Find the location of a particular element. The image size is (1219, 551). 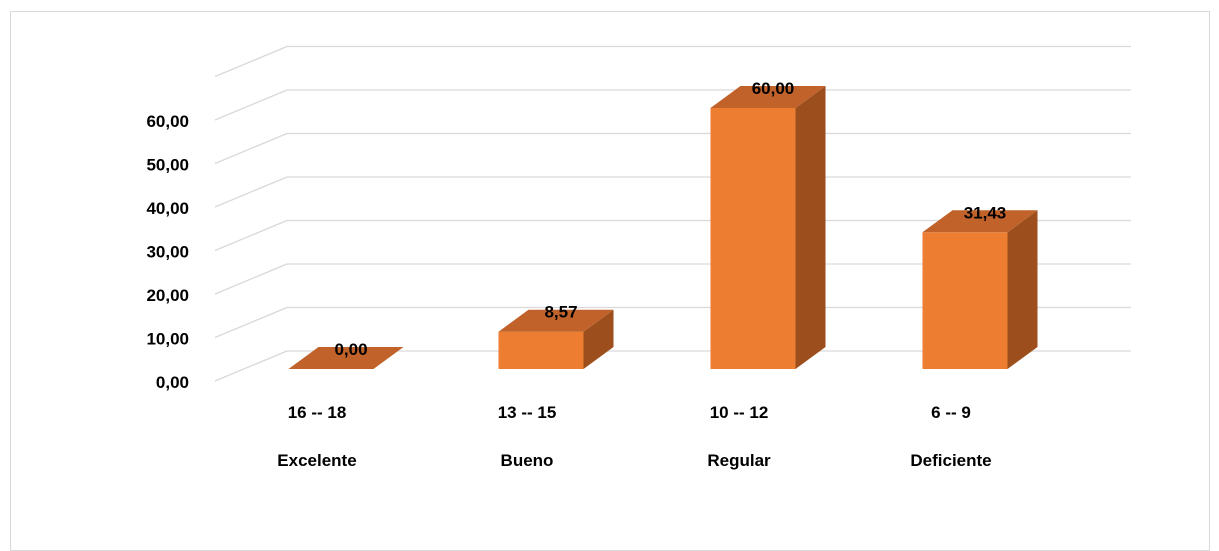

category-label: Regular is located at coordinates (739, 460).